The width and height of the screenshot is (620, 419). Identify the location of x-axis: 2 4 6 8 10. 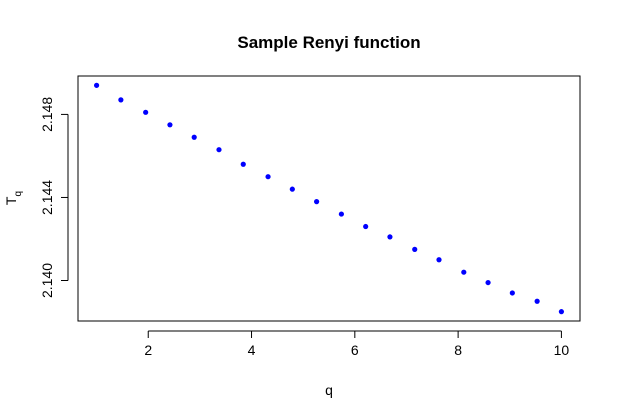
(357, 344).